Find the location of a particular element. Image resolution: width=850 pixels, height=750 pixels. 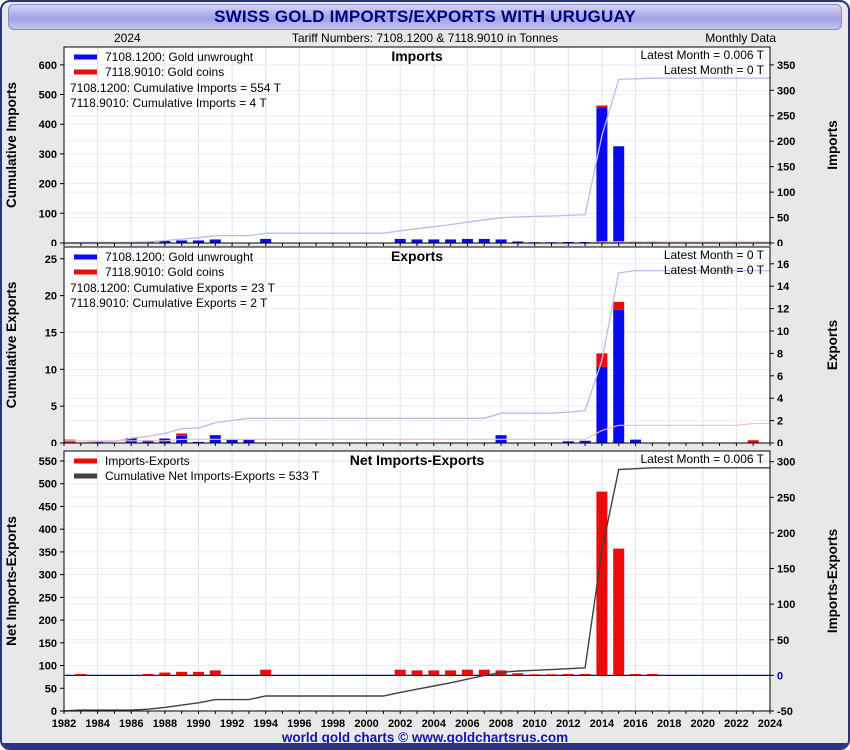

svg-text: 500 is located at coordinates (48, 485).